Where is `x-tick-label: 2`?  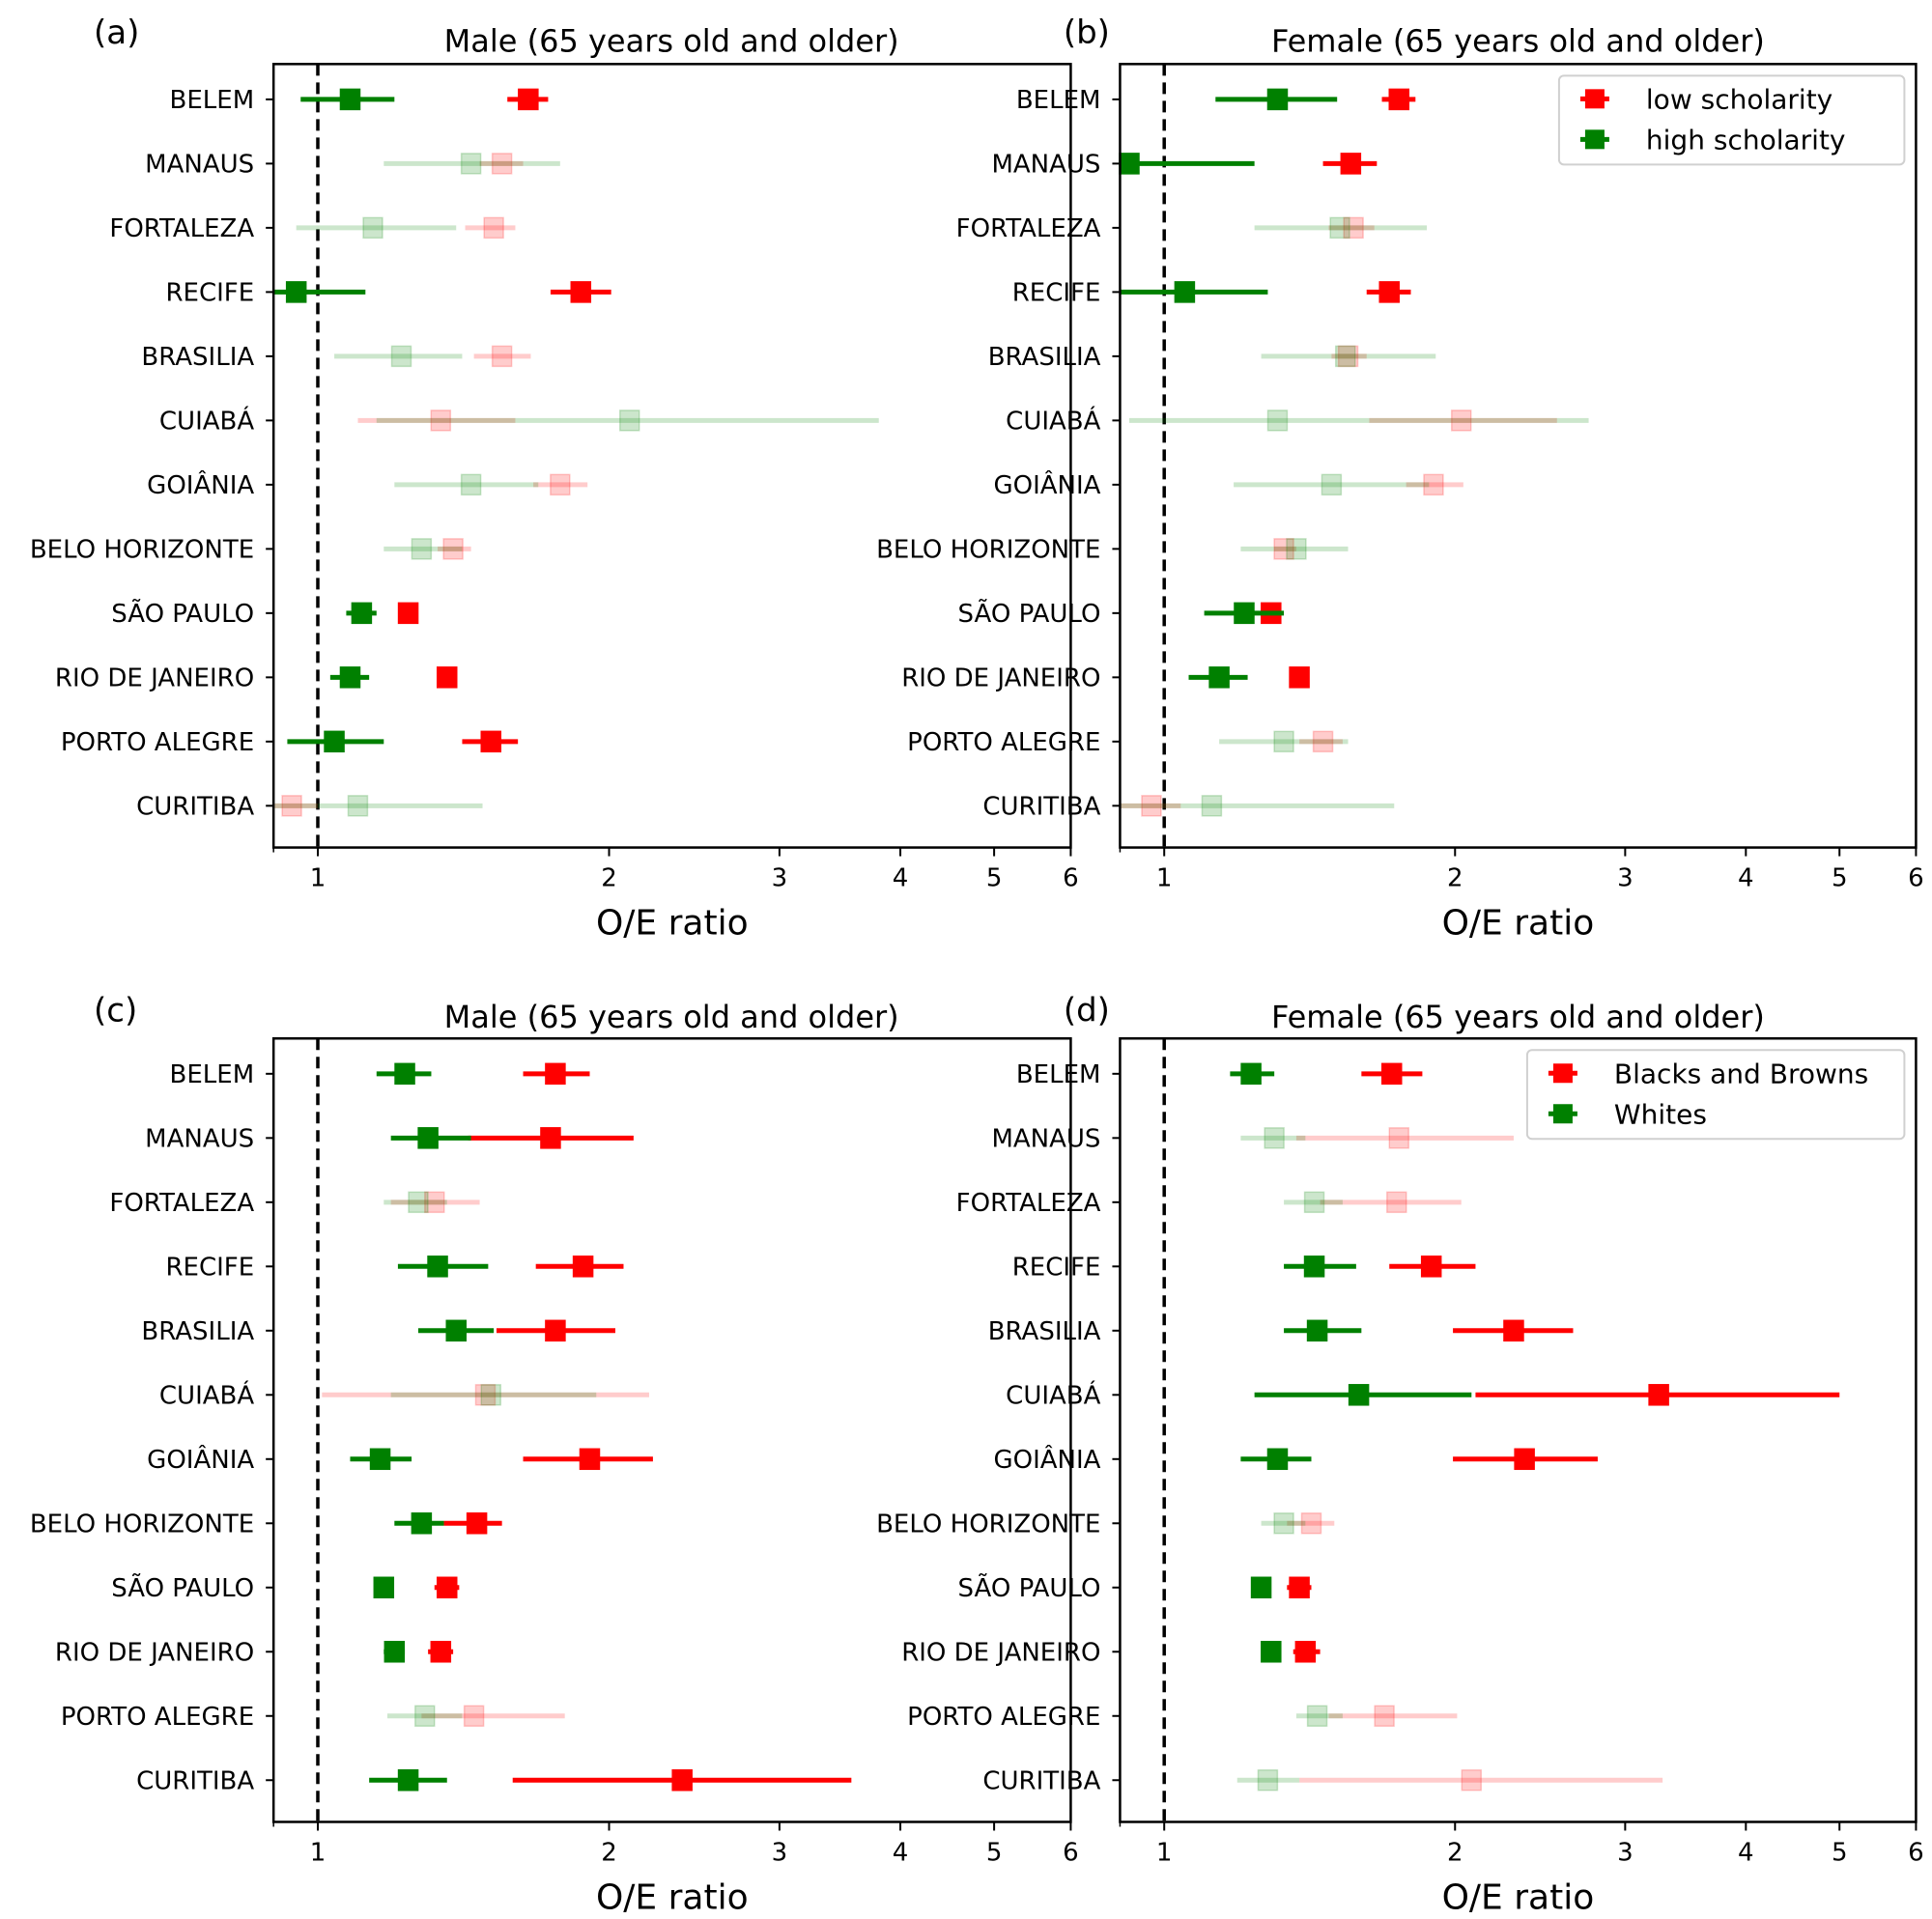
x-tick-label: 2 is located at coordinates (609, 878).